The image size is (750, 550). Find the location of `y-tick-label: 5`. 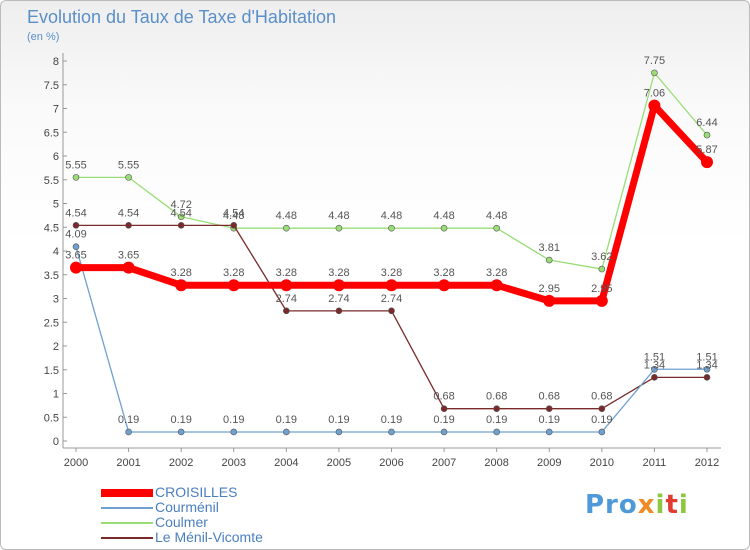

y-tick-label: 5 is located at coordinates (56, 205).